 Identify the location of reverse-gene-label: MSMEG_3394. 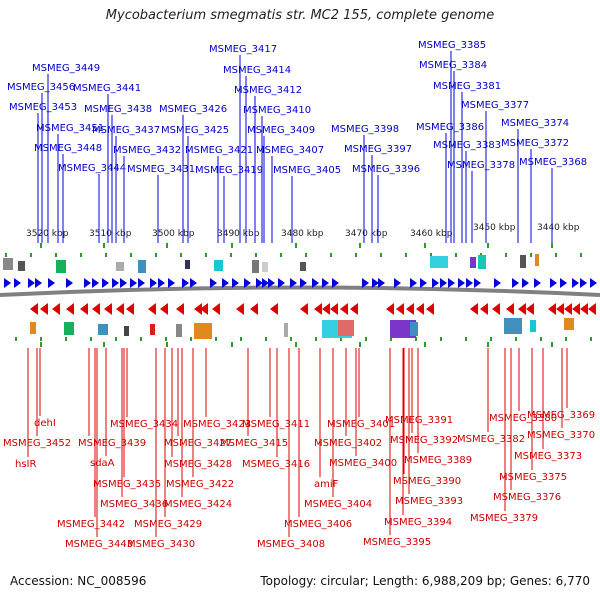
(418, 522).